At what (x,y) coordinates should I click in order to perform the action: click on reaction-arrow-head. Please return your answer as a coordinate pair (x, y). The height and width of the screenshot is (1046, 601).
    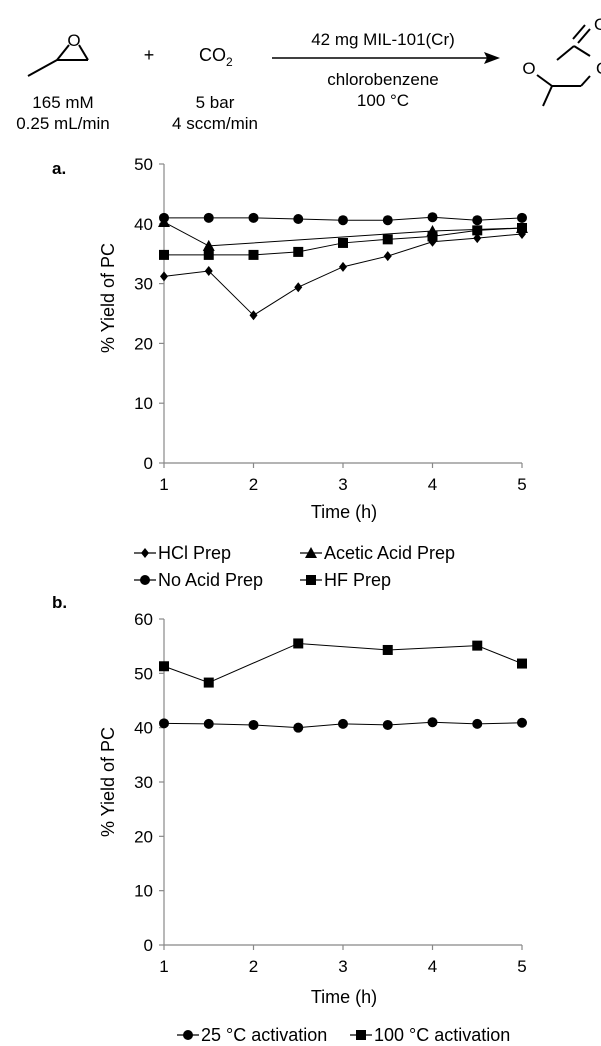
    Looking at the image, I should click on (492, 58).